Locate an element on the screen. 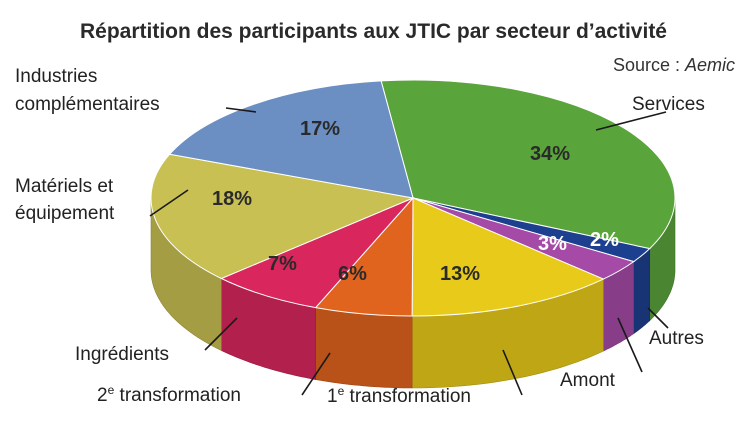 This screenshot has width=747, height=436. category-label-autres: Autres is located at coordinates (676, 338).